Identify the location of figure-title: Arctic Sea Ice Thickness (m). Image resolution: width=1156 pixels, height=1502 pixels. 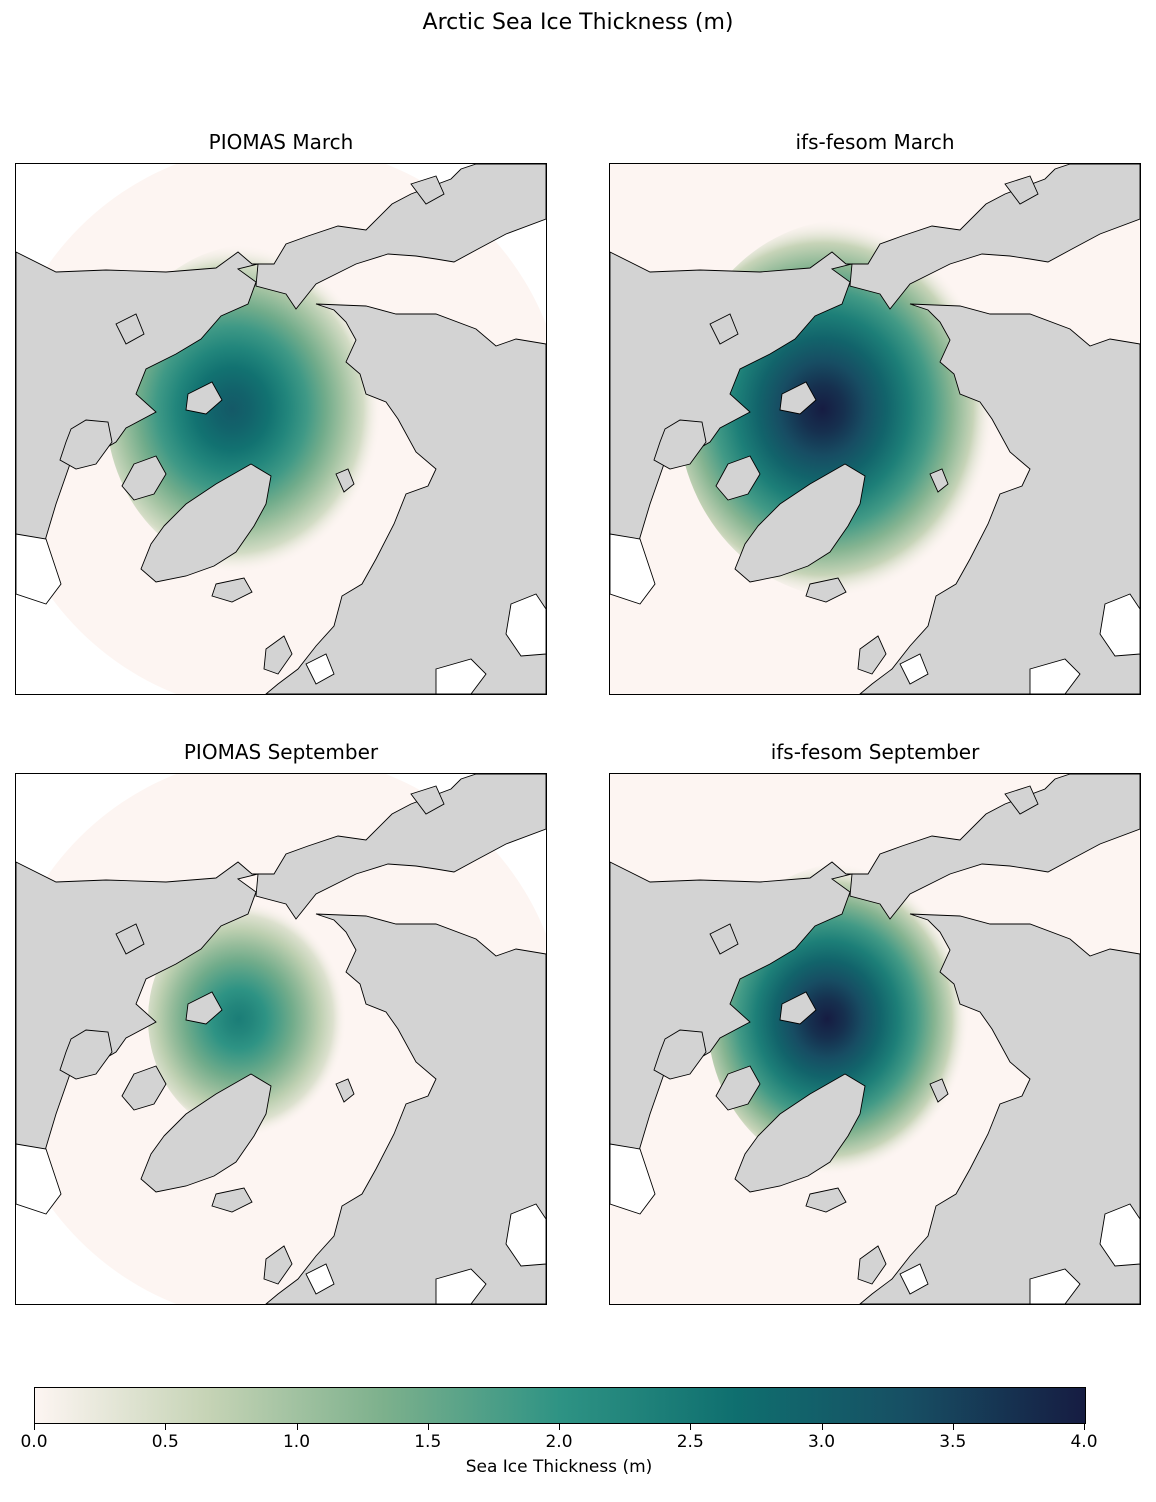
(578, 22).